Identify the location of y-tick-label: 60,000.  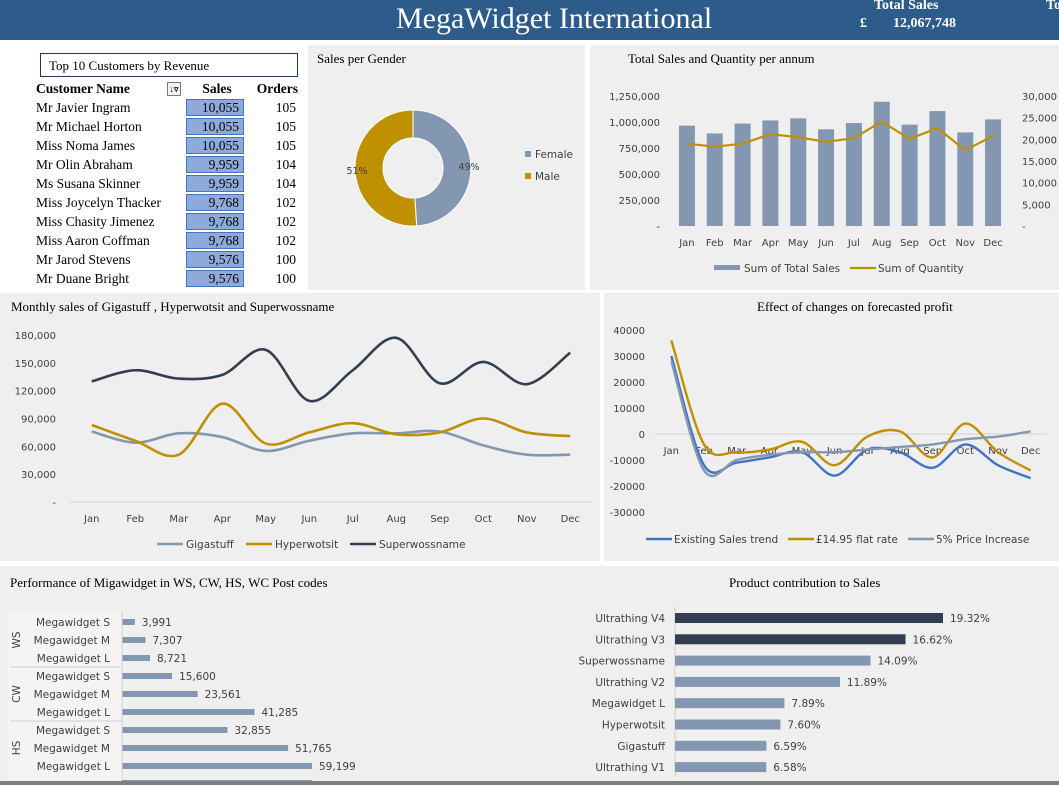
(38, 447).